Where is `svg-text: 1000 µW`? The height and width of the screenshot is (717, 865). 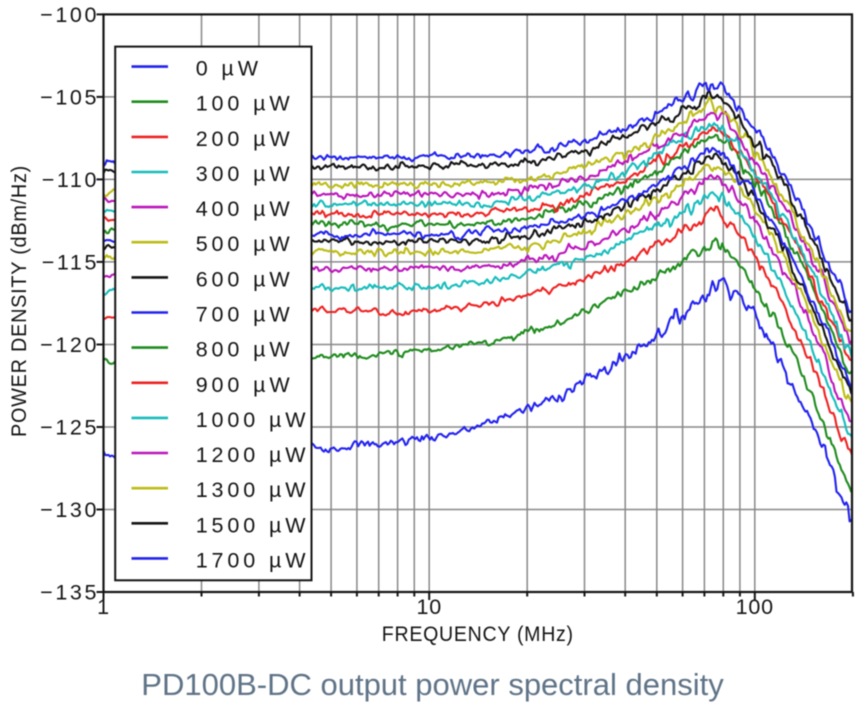 svg-text: 1000 µW is located at coordinates (253, 420).